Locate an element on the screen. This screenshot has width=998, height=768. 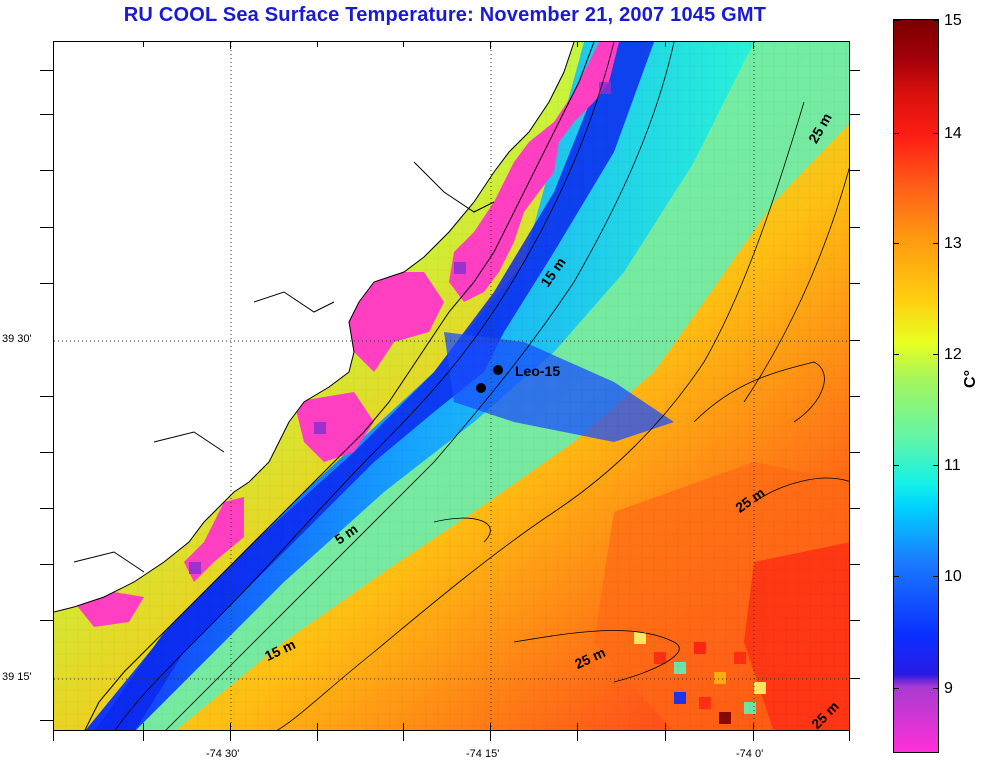
colorbar-unit-label: C° is located at coordinates (970, 379).